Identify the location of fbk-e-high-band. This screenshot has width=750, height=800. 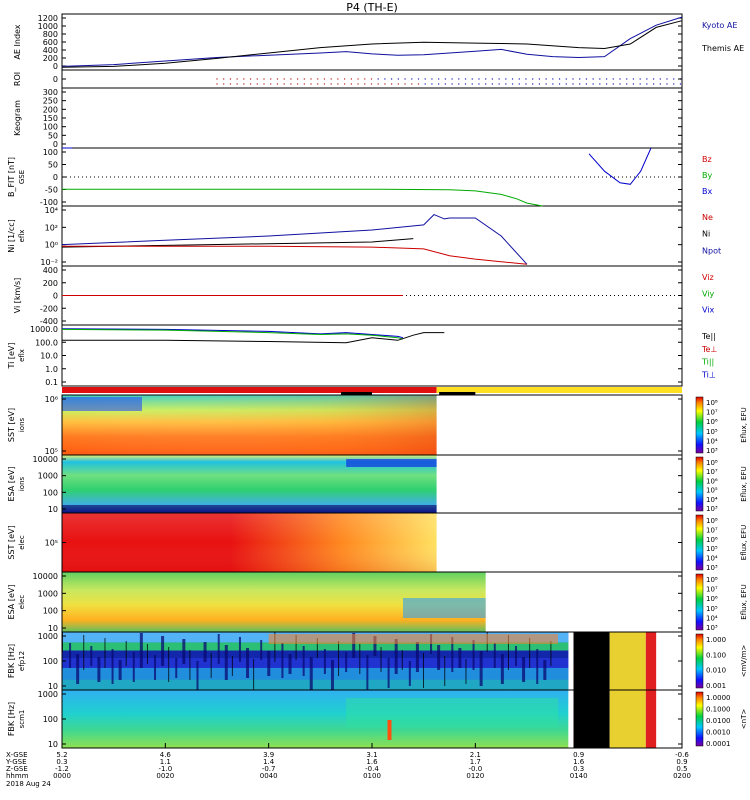
(413, 639).